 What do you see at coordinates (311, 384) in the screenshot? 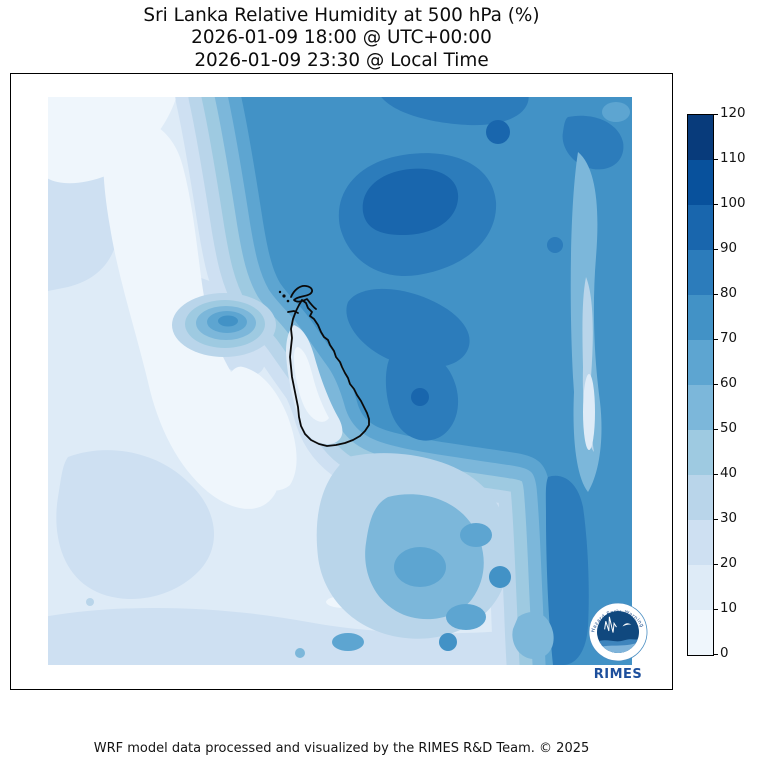
I see `island-interior-pale-core` at bounding box center [311, 384].